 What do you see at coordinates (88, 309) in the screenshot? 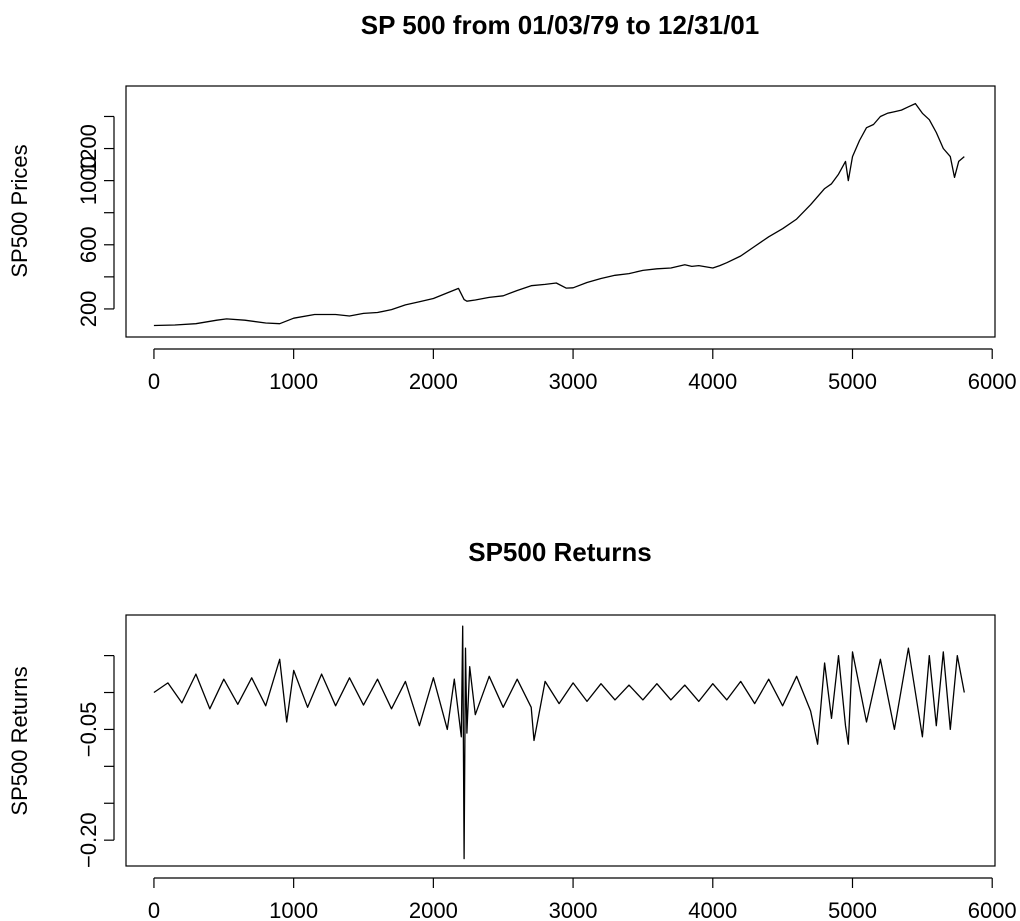
I see `y-tick-label: 200` at bounding box center [88, 309].